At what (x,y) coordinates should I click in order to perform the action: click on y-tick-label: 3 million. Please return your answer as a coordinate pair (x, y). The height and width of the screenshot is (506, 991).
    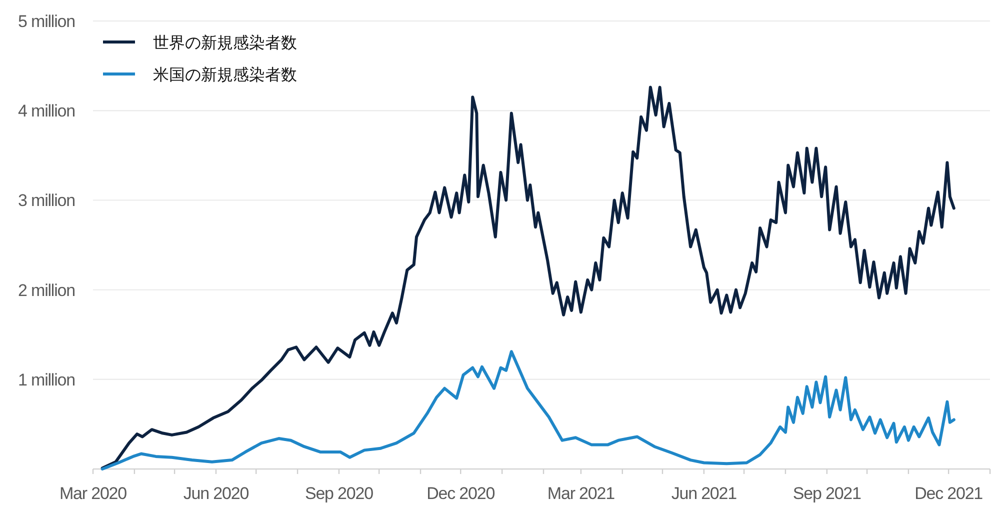
    Looking at the image, I should click on (47, 200).